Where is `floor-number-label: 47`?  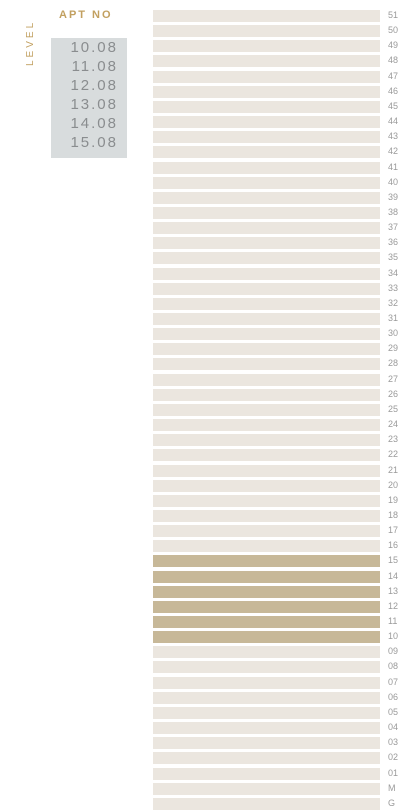 floor-number-label: 47 is located at coordinates (393, 76).